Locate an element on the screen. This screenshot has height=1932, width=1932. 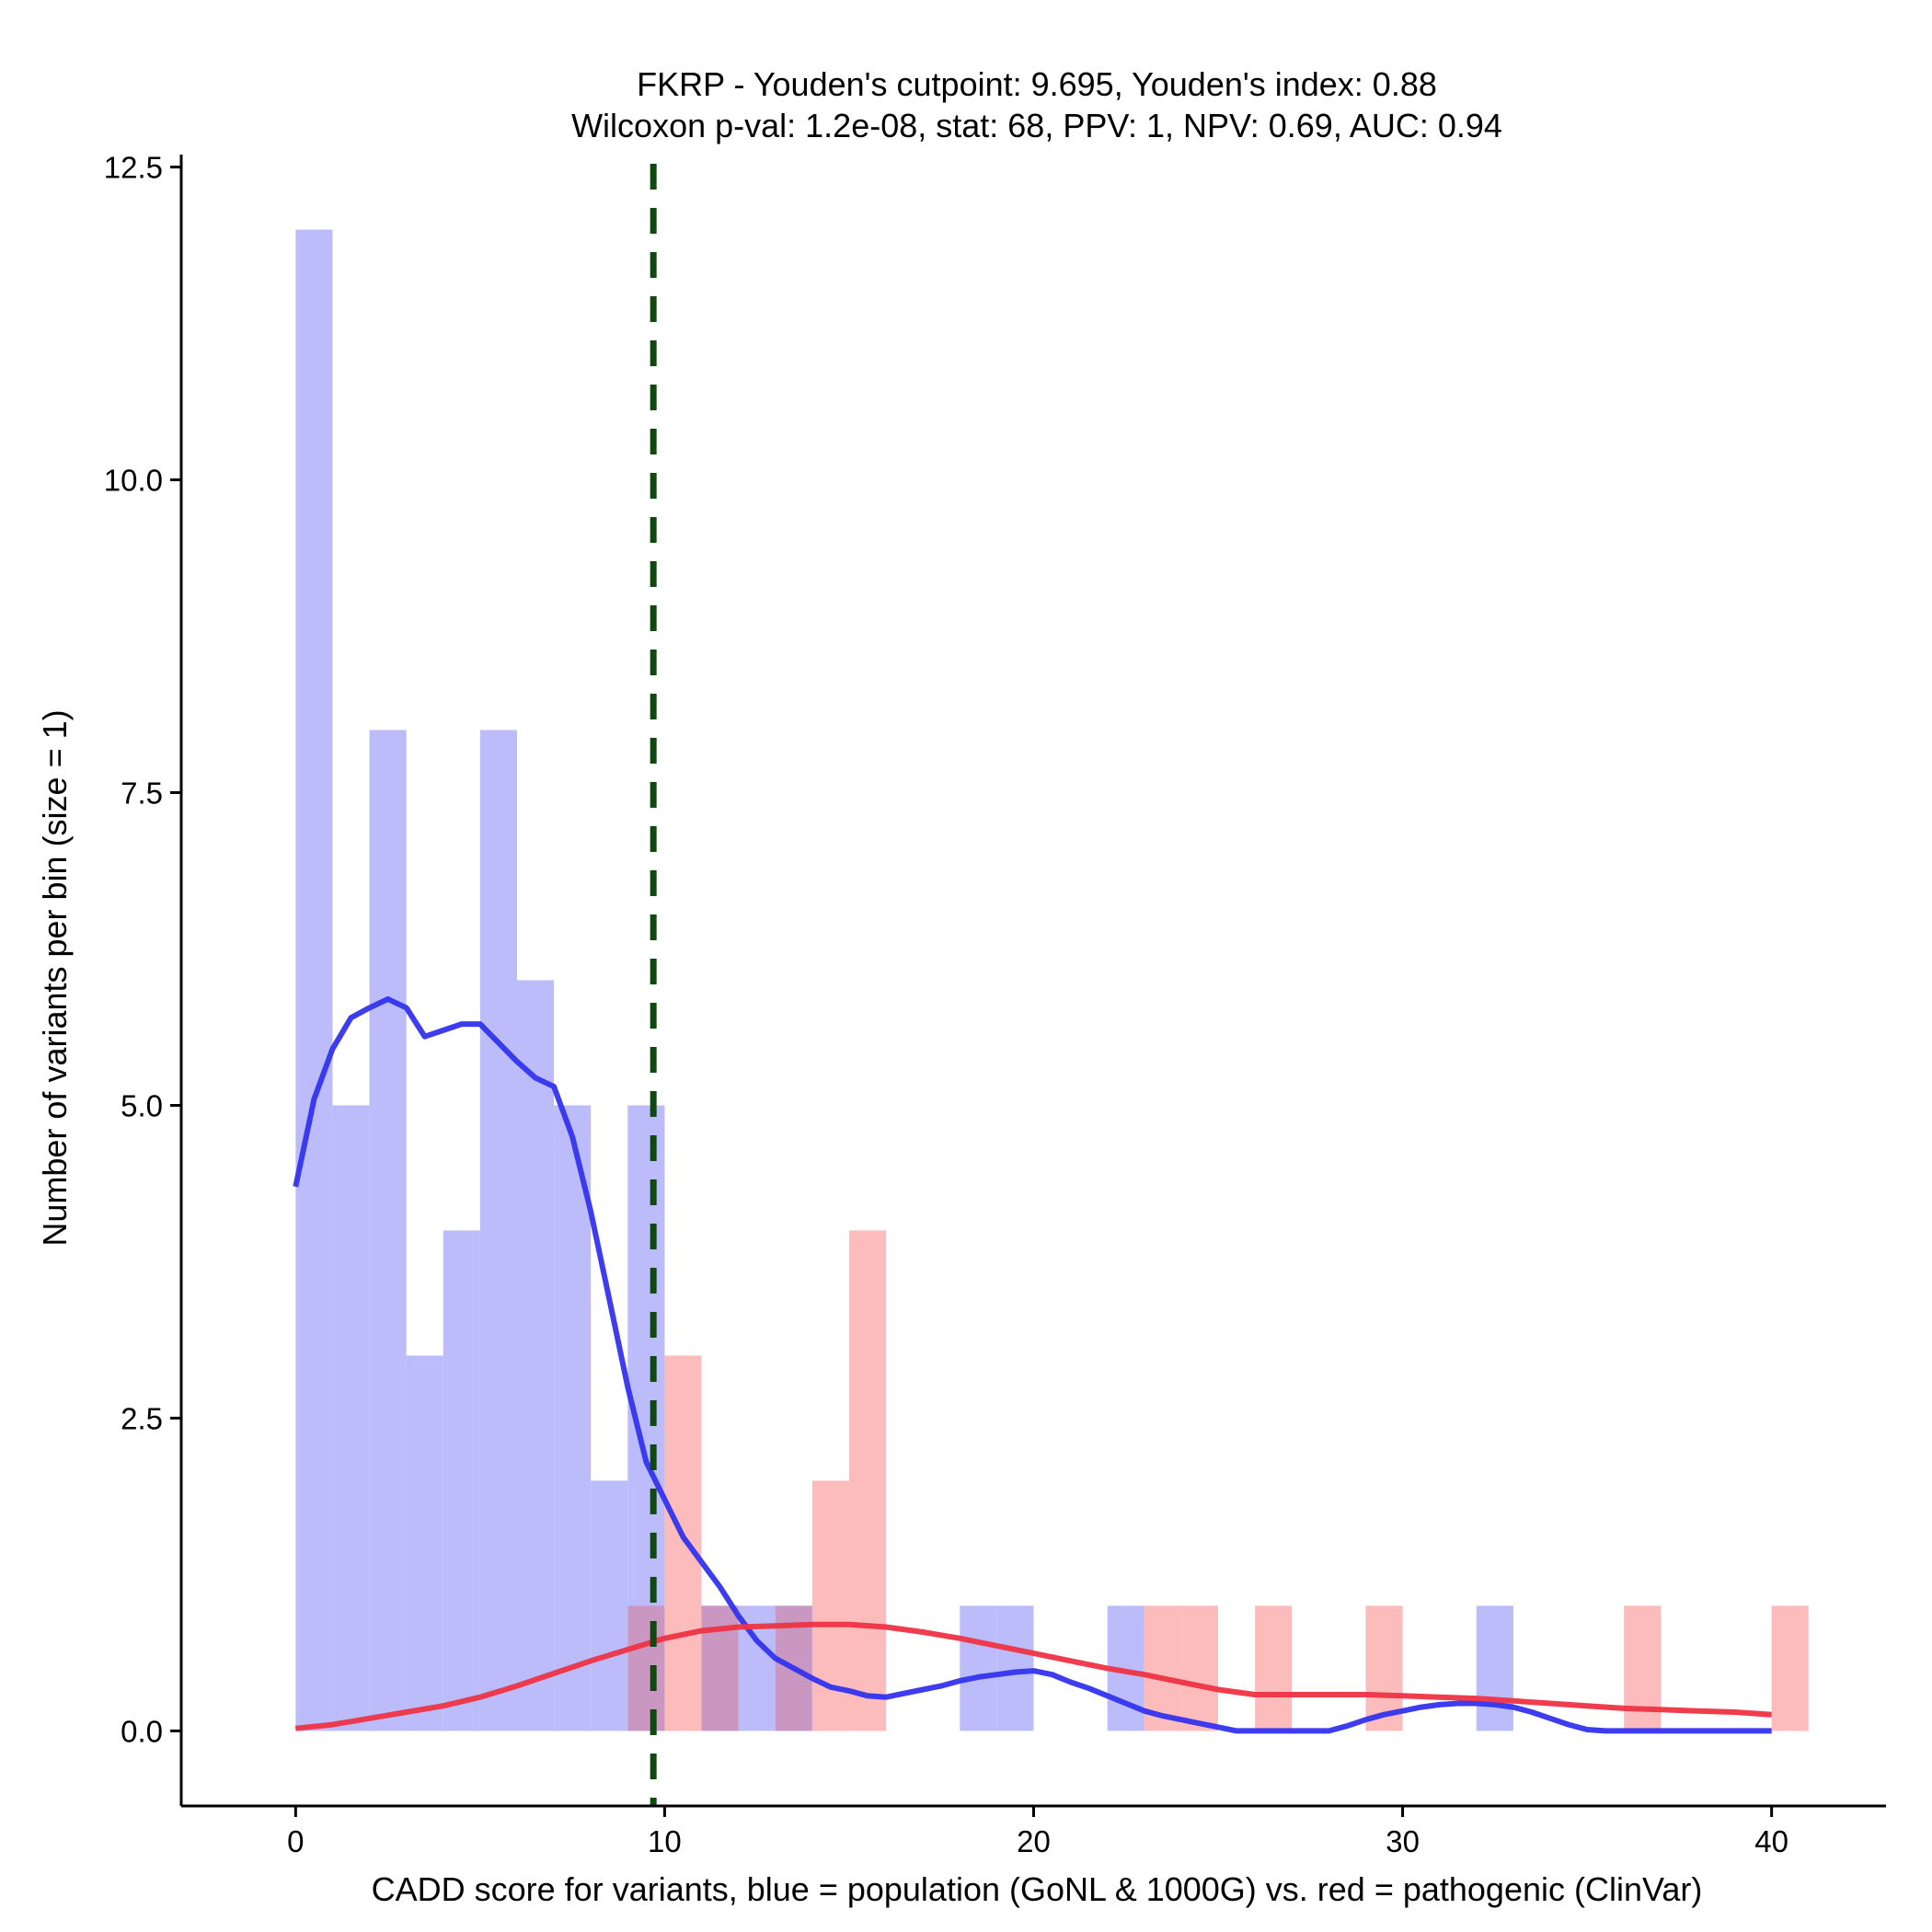
y-tick-label: 10.0 is located at coordinates (133, 481).